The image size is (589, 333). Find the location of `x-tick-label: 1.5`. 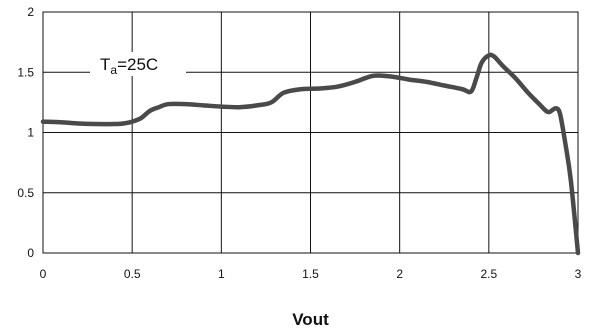

x-tick-label: 1.5 is located at coordinates (310, 274).